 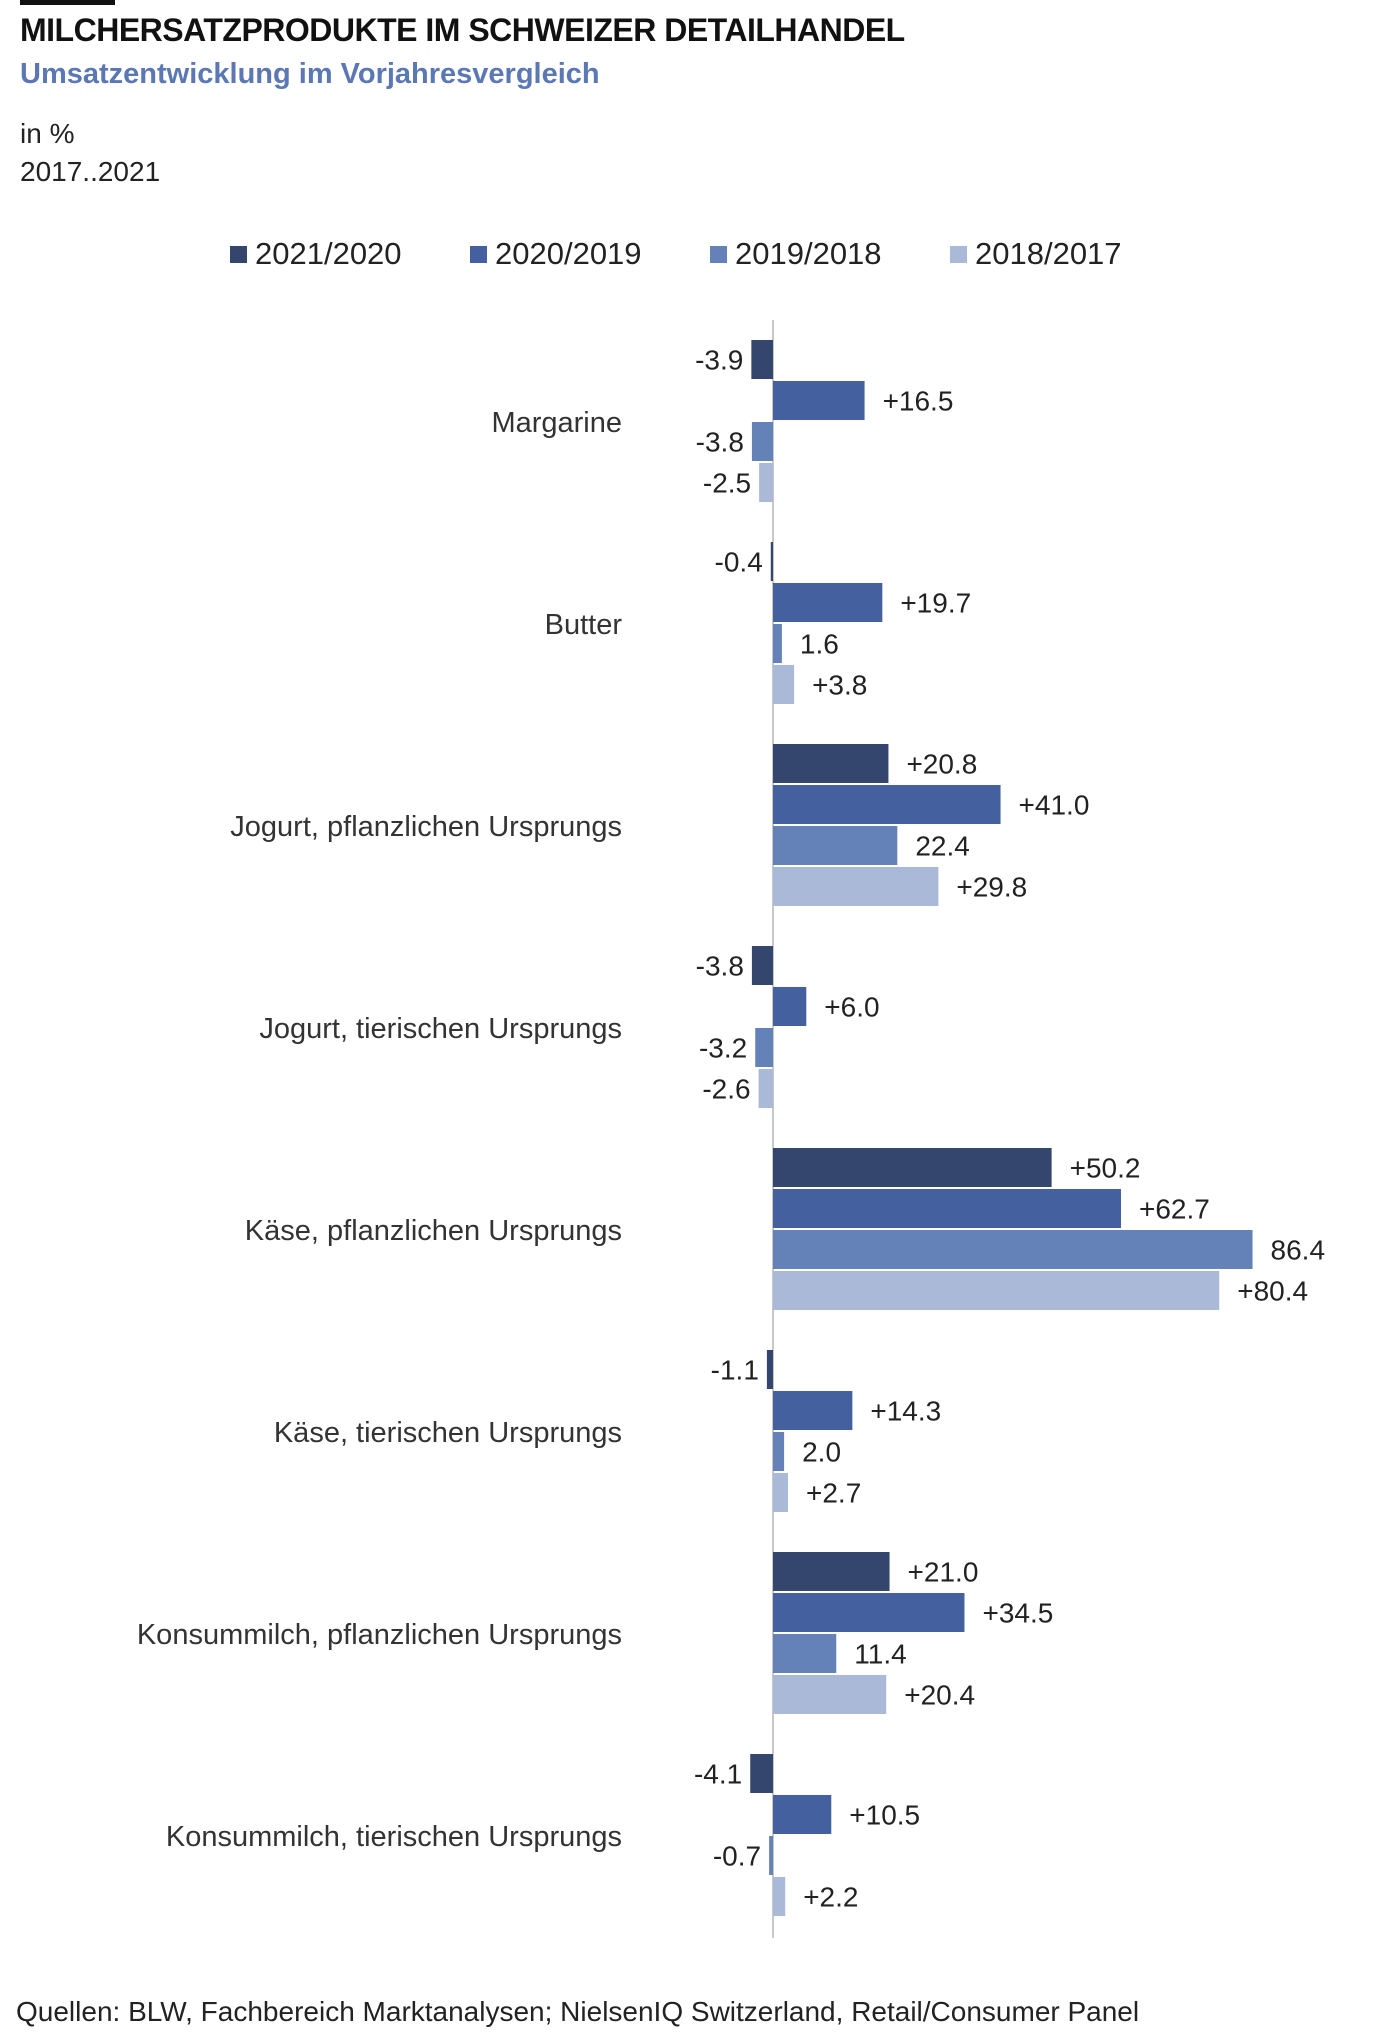 What do you see at coordinates (556, 423) in the screenshot?
I see `category-label: Margarine` at bounding box center [556, 423].